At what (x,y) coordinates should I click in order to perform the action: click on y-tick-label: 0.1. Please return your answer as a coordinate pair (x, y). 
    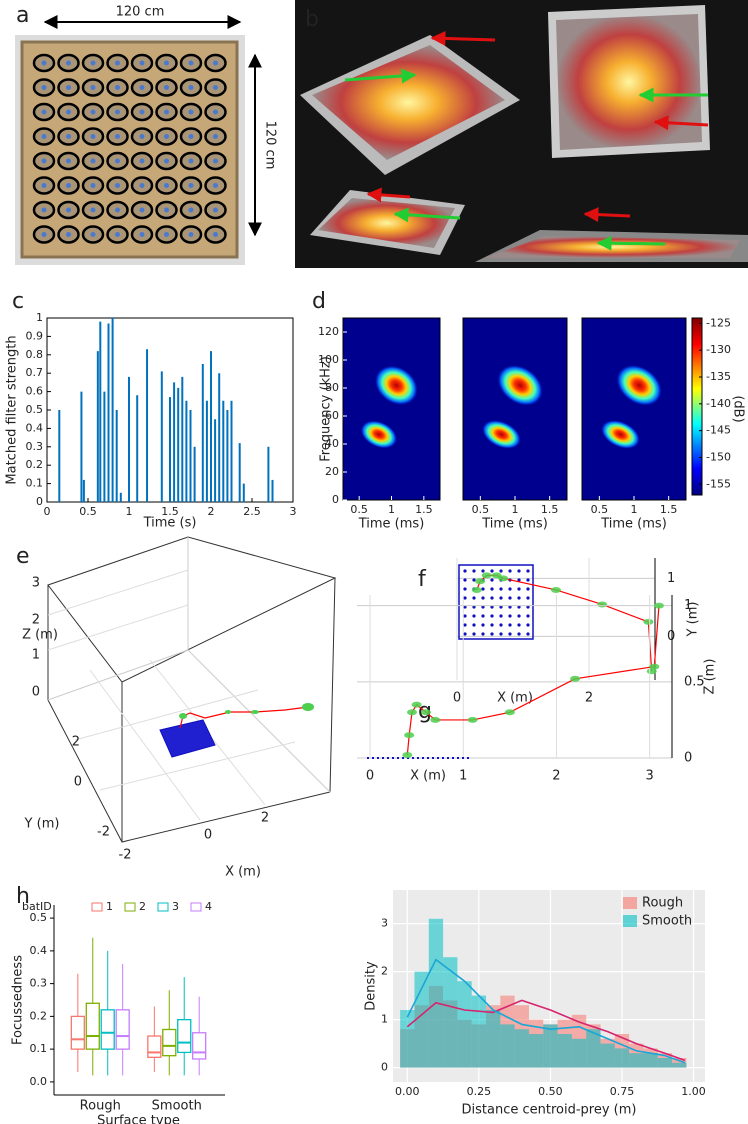
    Looking at the image, I should click on (35, 483).